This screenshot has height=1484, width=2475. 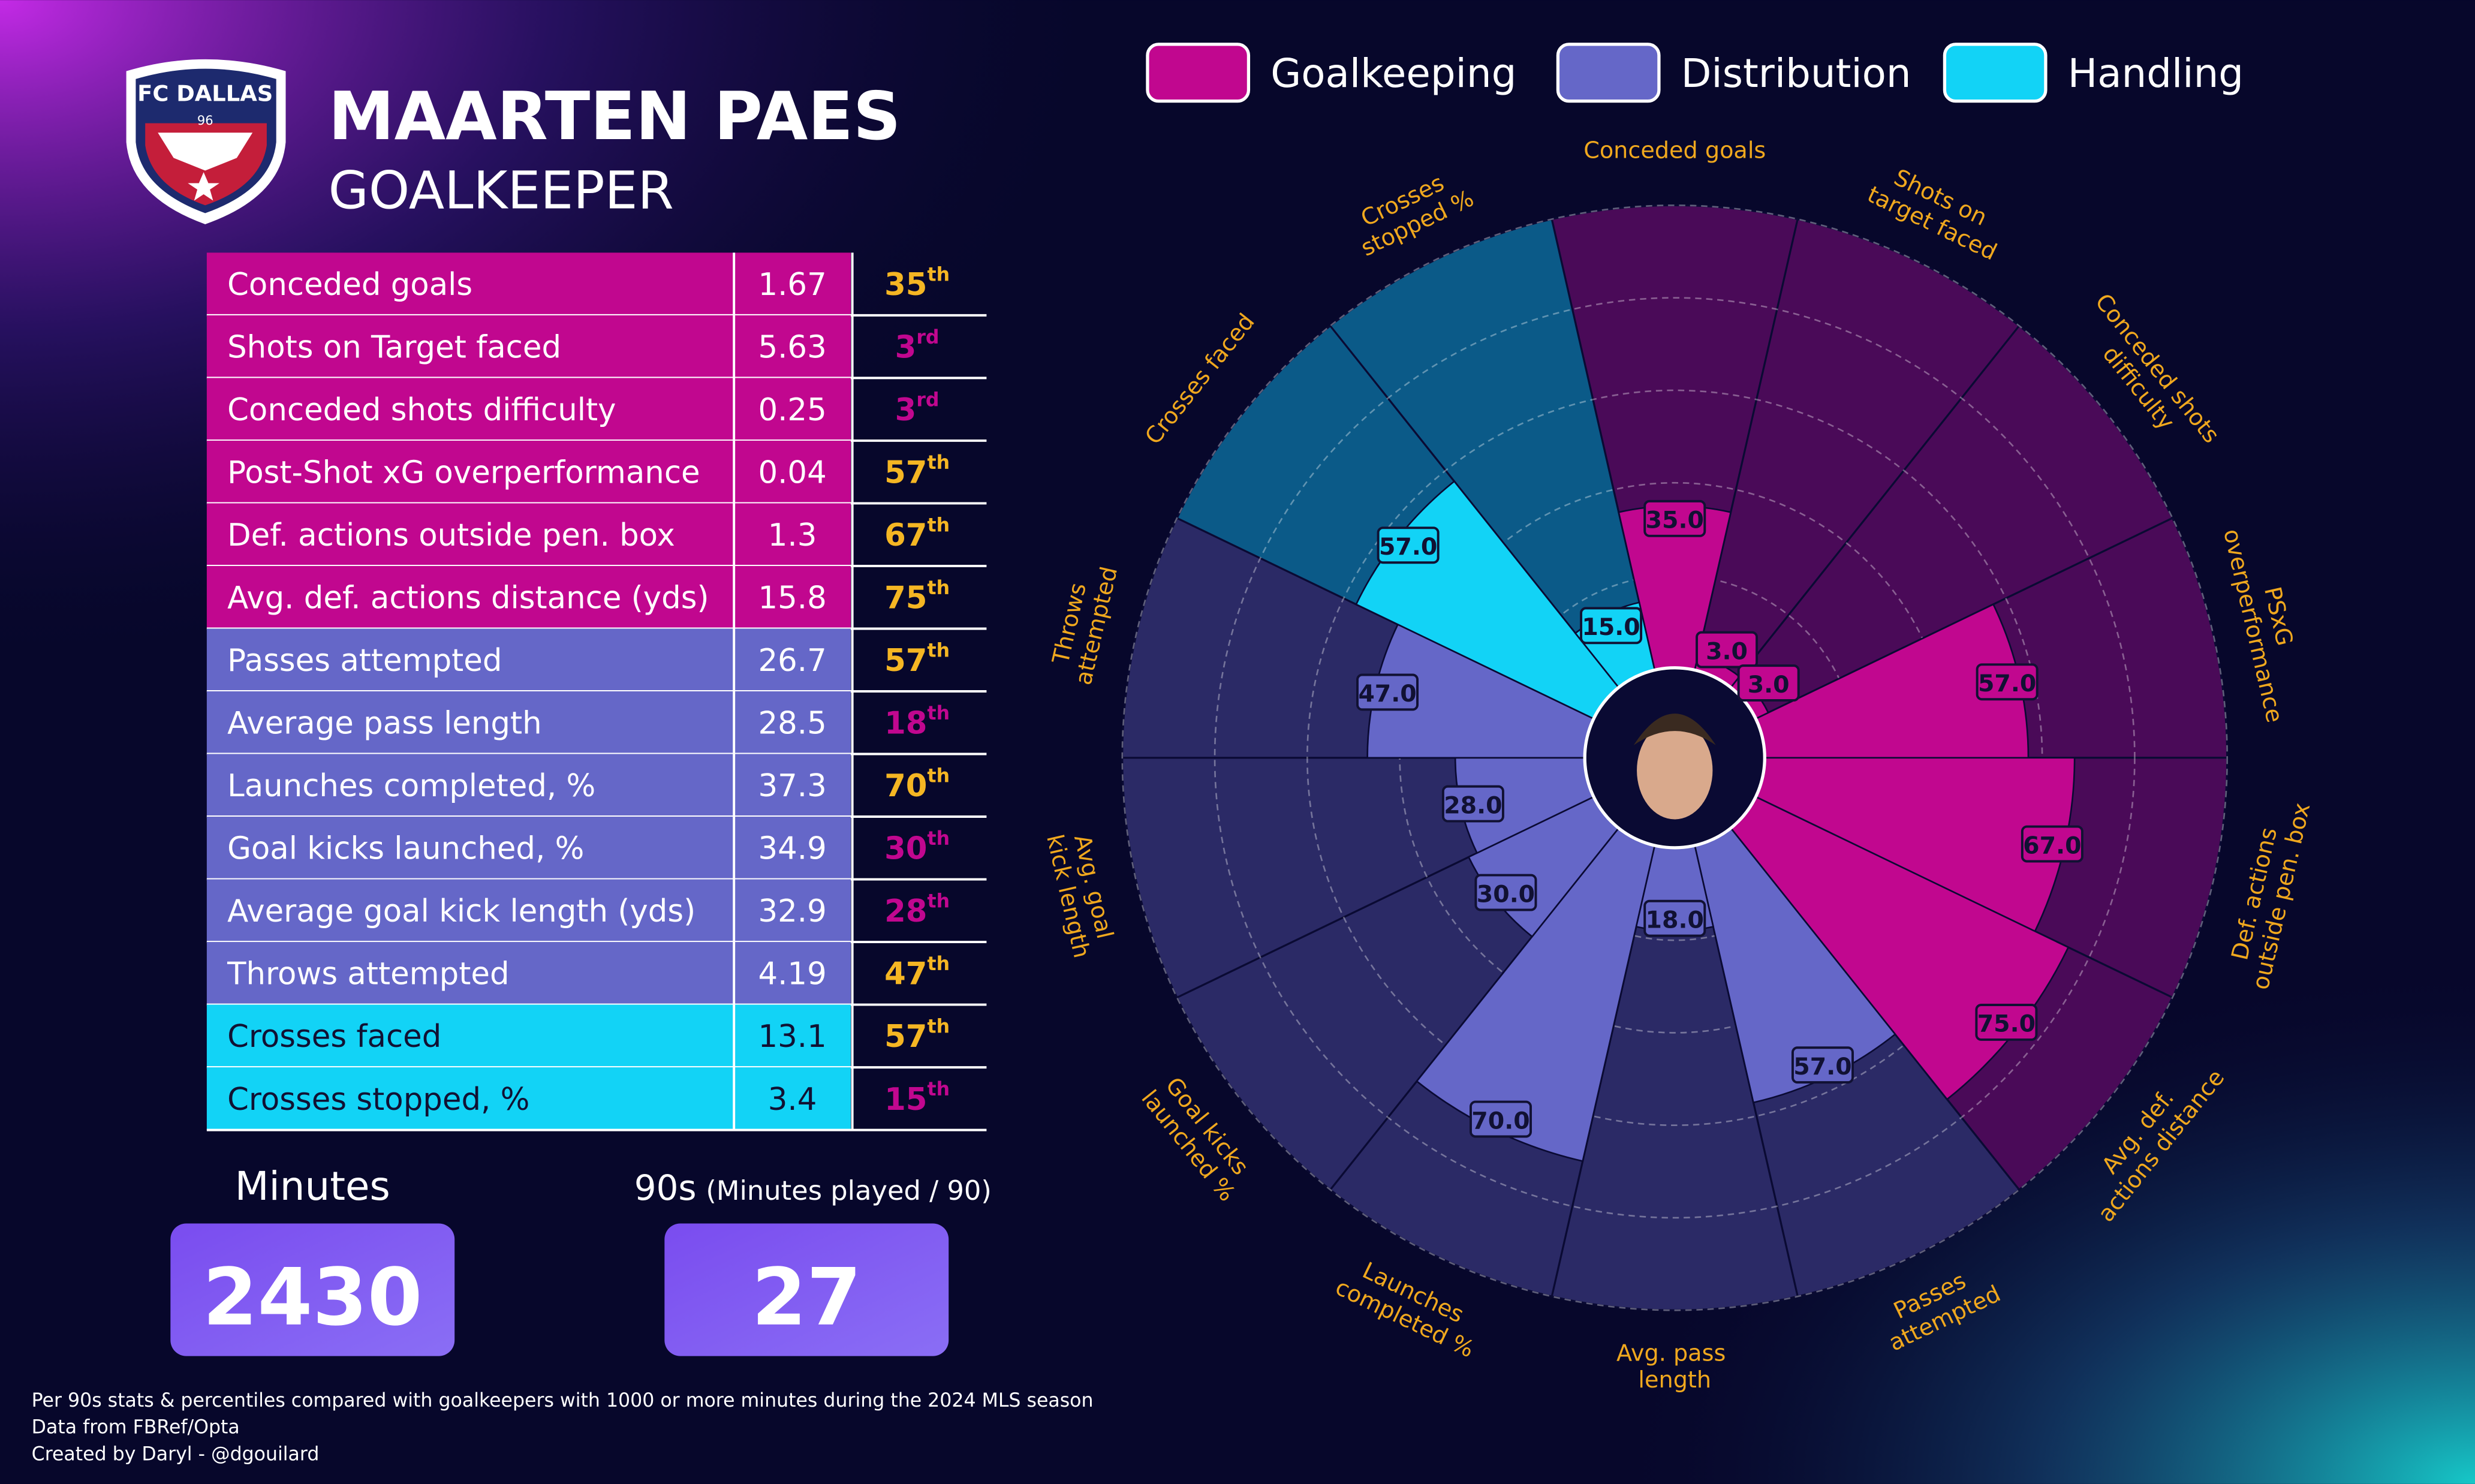 I want to click on percentile: 75th, so click(x=917, y=596).